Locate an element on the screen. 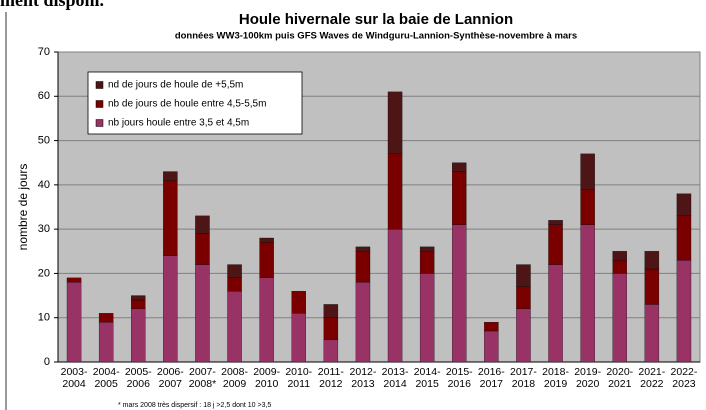  x-tick-label: 2007- is located at coordinates (202, 372).